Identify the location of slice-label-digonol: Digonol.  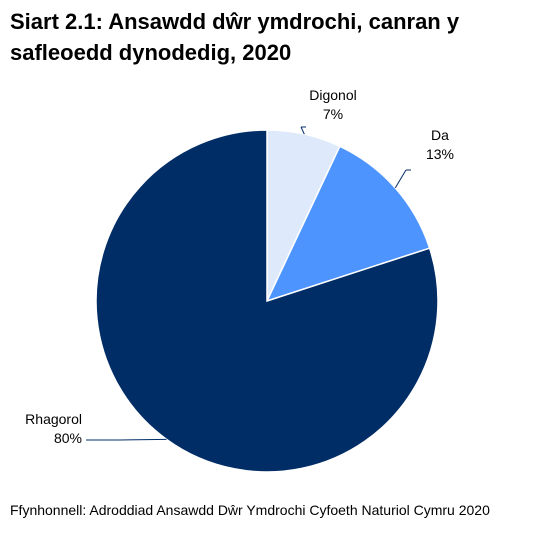
(332, 95).